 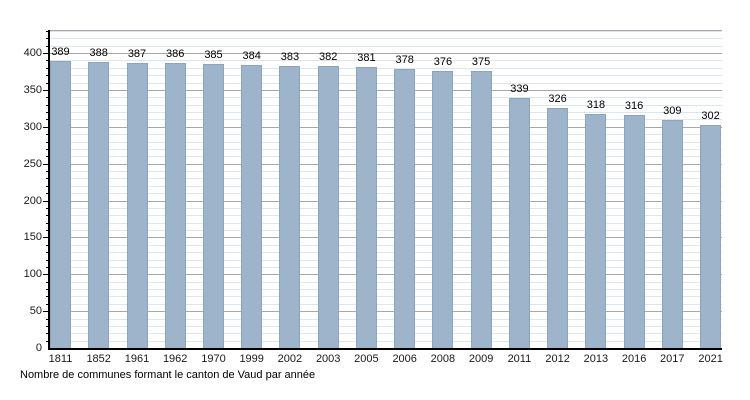 What do you see at coordinates (32, 200) in the screenshot?
I see `y-tick-label: 200` at bounding box center [32, 200].